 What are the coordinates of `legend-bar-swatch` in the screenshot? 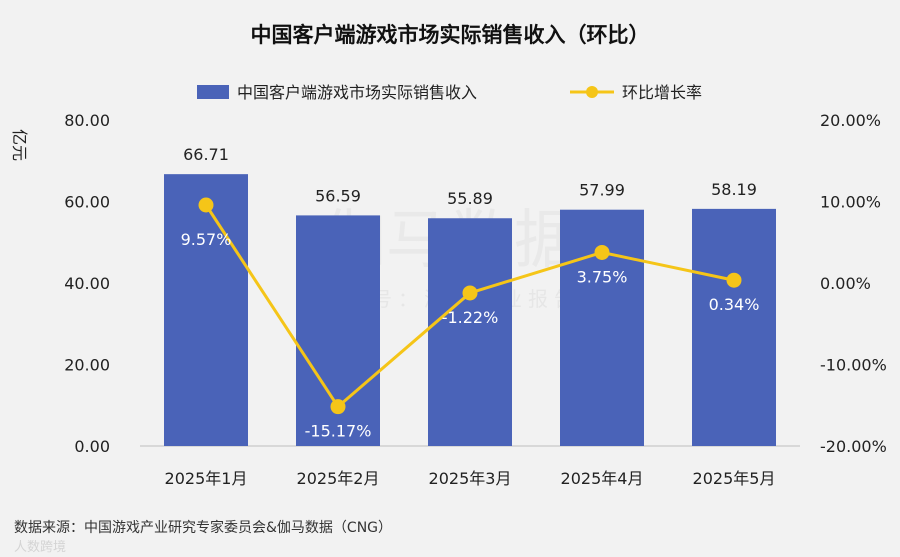 It's located at (213, 92).